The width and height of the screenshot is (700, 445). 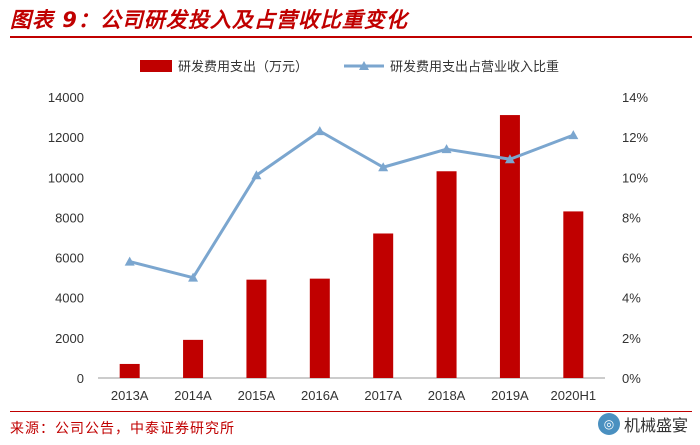 I want to click on footer-rule, so click(x=351, y=411).